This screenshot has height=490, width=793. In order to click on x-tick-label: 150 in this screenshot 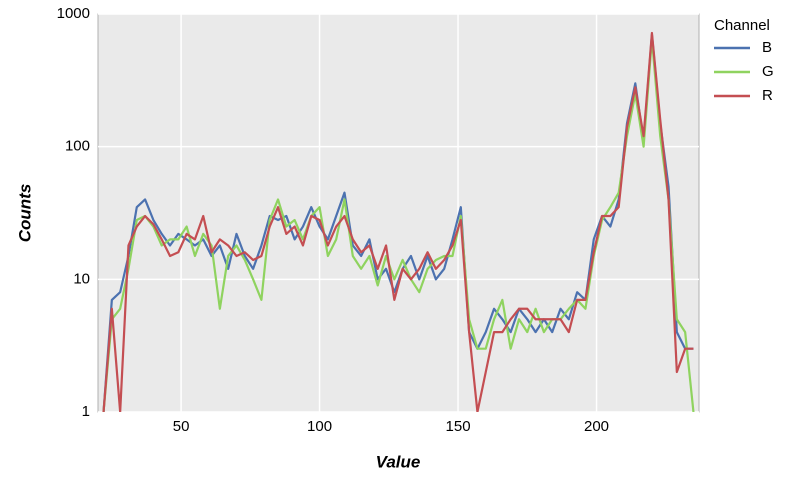, I will do `click(458, 426)`.